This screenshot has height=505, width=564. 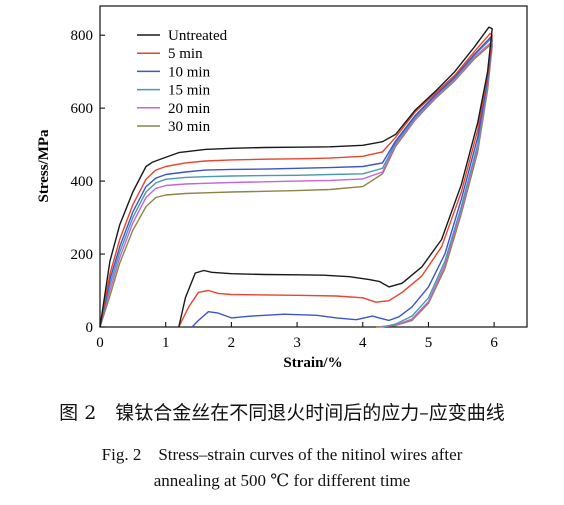 I want to click on x-tick-label: 3, so click(x=297, y=343).